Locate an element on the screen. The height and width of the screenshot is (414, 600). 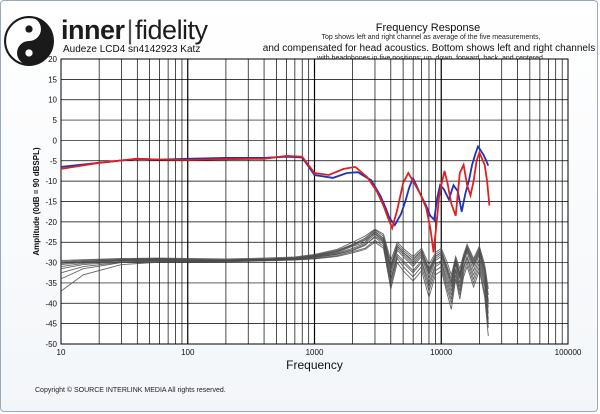
brand-logo: inner|fidelity is located at coordinates (134, 30).